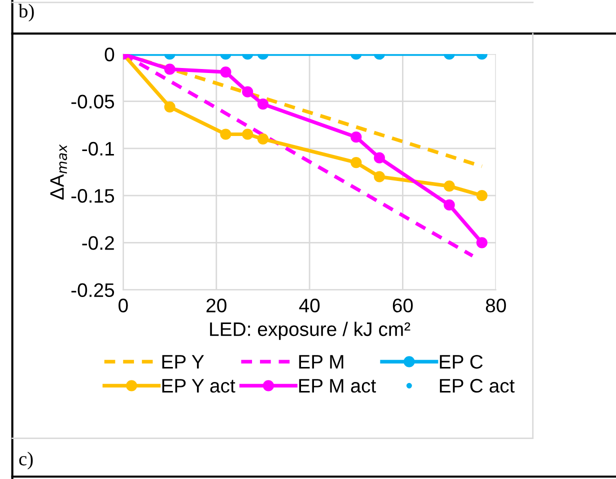 This screenshot has height=479, width=616. I want to click on x-tick-label: 80, so click(496, 305).